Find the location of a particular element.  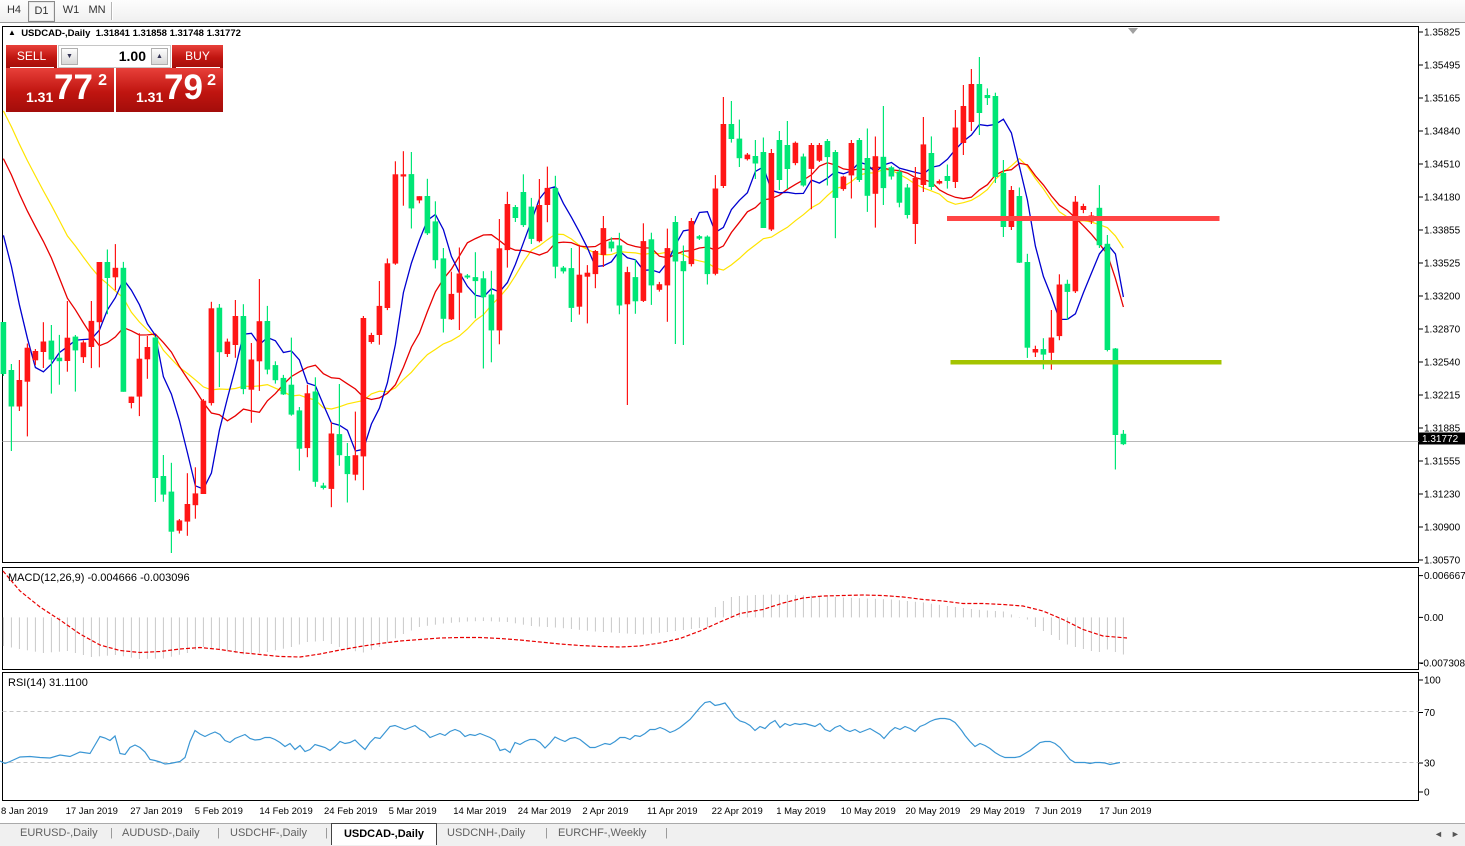

svg-text: 1 May 2019 is located at coordinates (801, 811).